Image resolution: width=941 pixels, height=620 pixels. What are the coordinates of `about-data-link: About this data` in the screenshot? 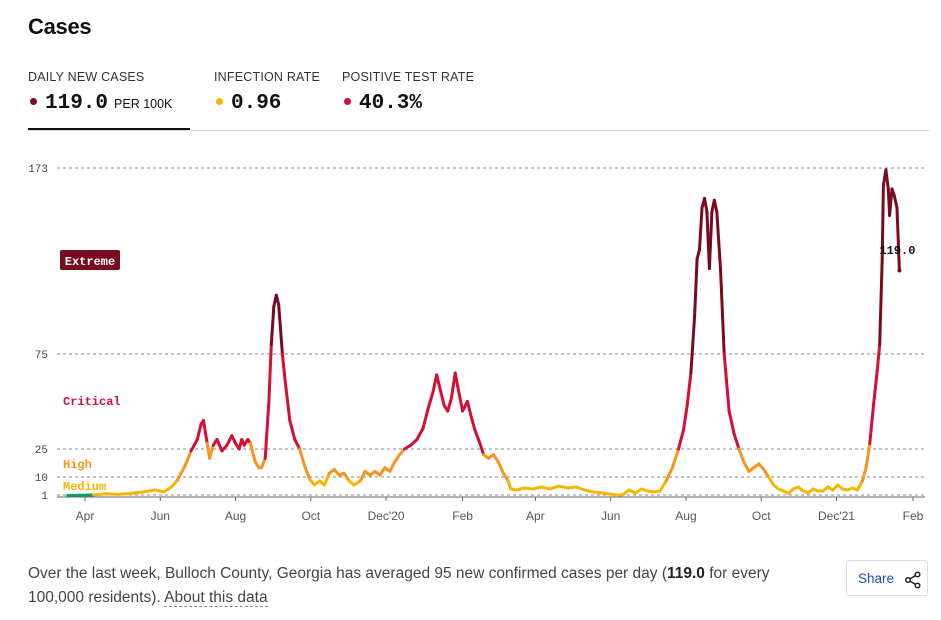 It's located at (216, 598).